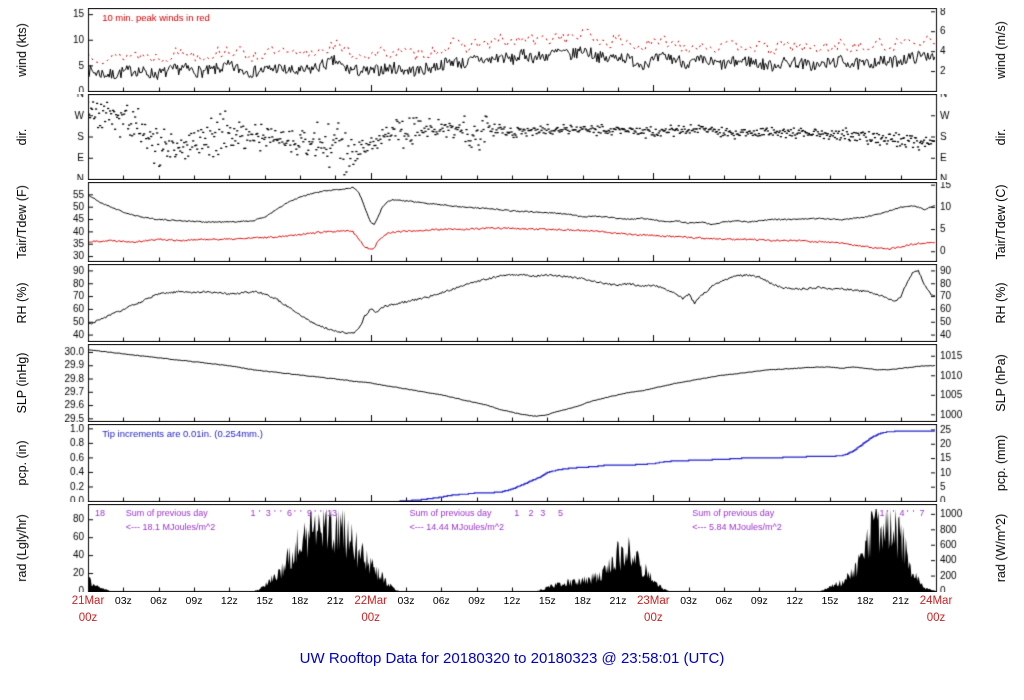  I want to click on dir-right-axis-label: dir., so click(1001, 137).